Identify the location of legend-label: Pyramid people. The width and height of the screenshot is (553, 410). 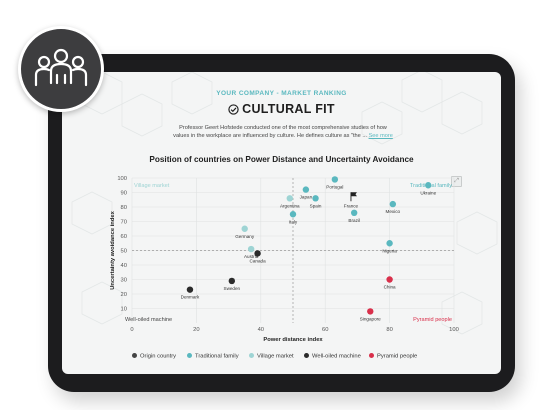
(397, 356).